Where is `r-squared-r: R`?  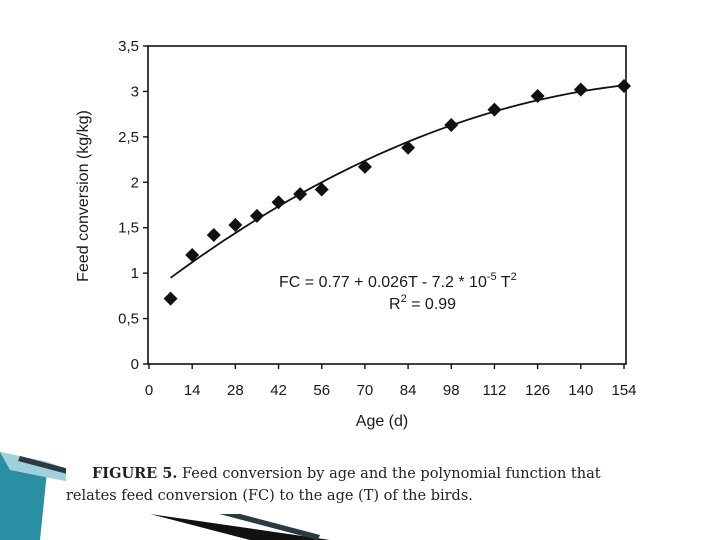
r-squared-r: R is located at coordinates (395, 304).